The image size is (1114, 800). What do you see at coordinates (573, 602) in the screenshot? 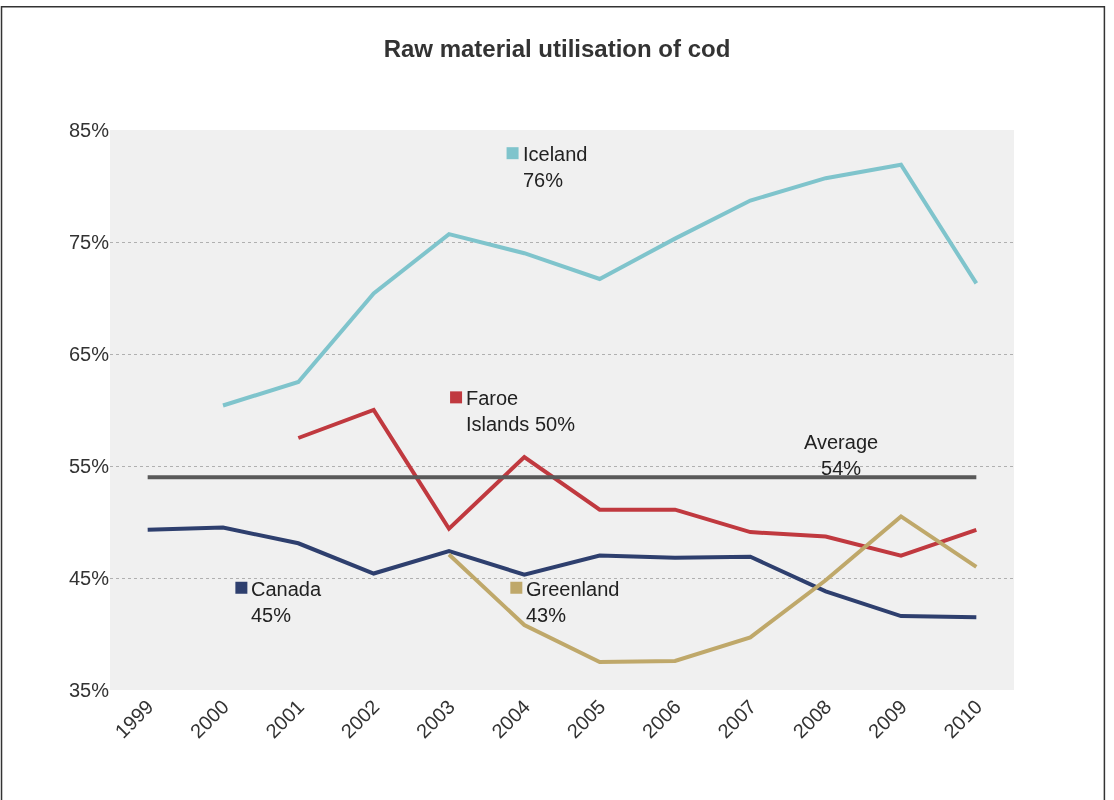
I see `legend-label: Greenland 43%` at bounding box center [573, 602].